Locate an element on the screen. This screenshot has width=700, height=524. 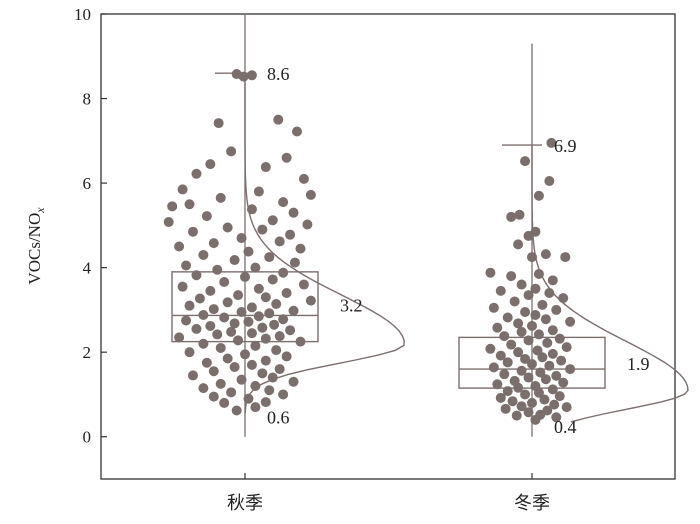
y-tick-label-0: 0 is located at coordinates (87, 437).